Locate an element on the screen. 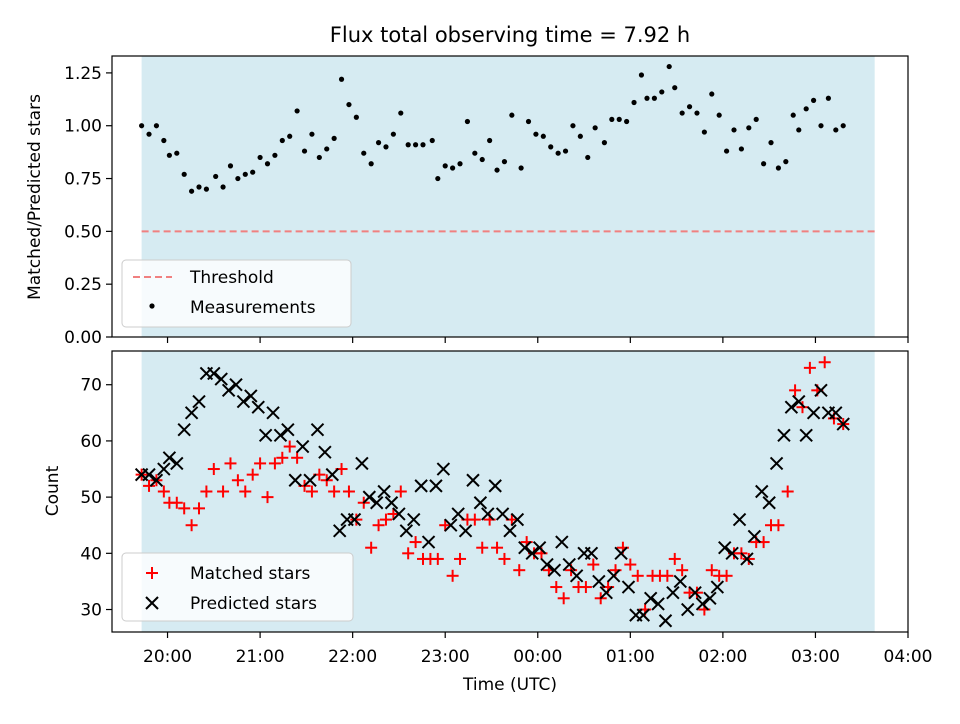 This screenshot has width=960, height=724. top-y-axis-label: Matched/Predicted stars is located at coordinates (35, 197).